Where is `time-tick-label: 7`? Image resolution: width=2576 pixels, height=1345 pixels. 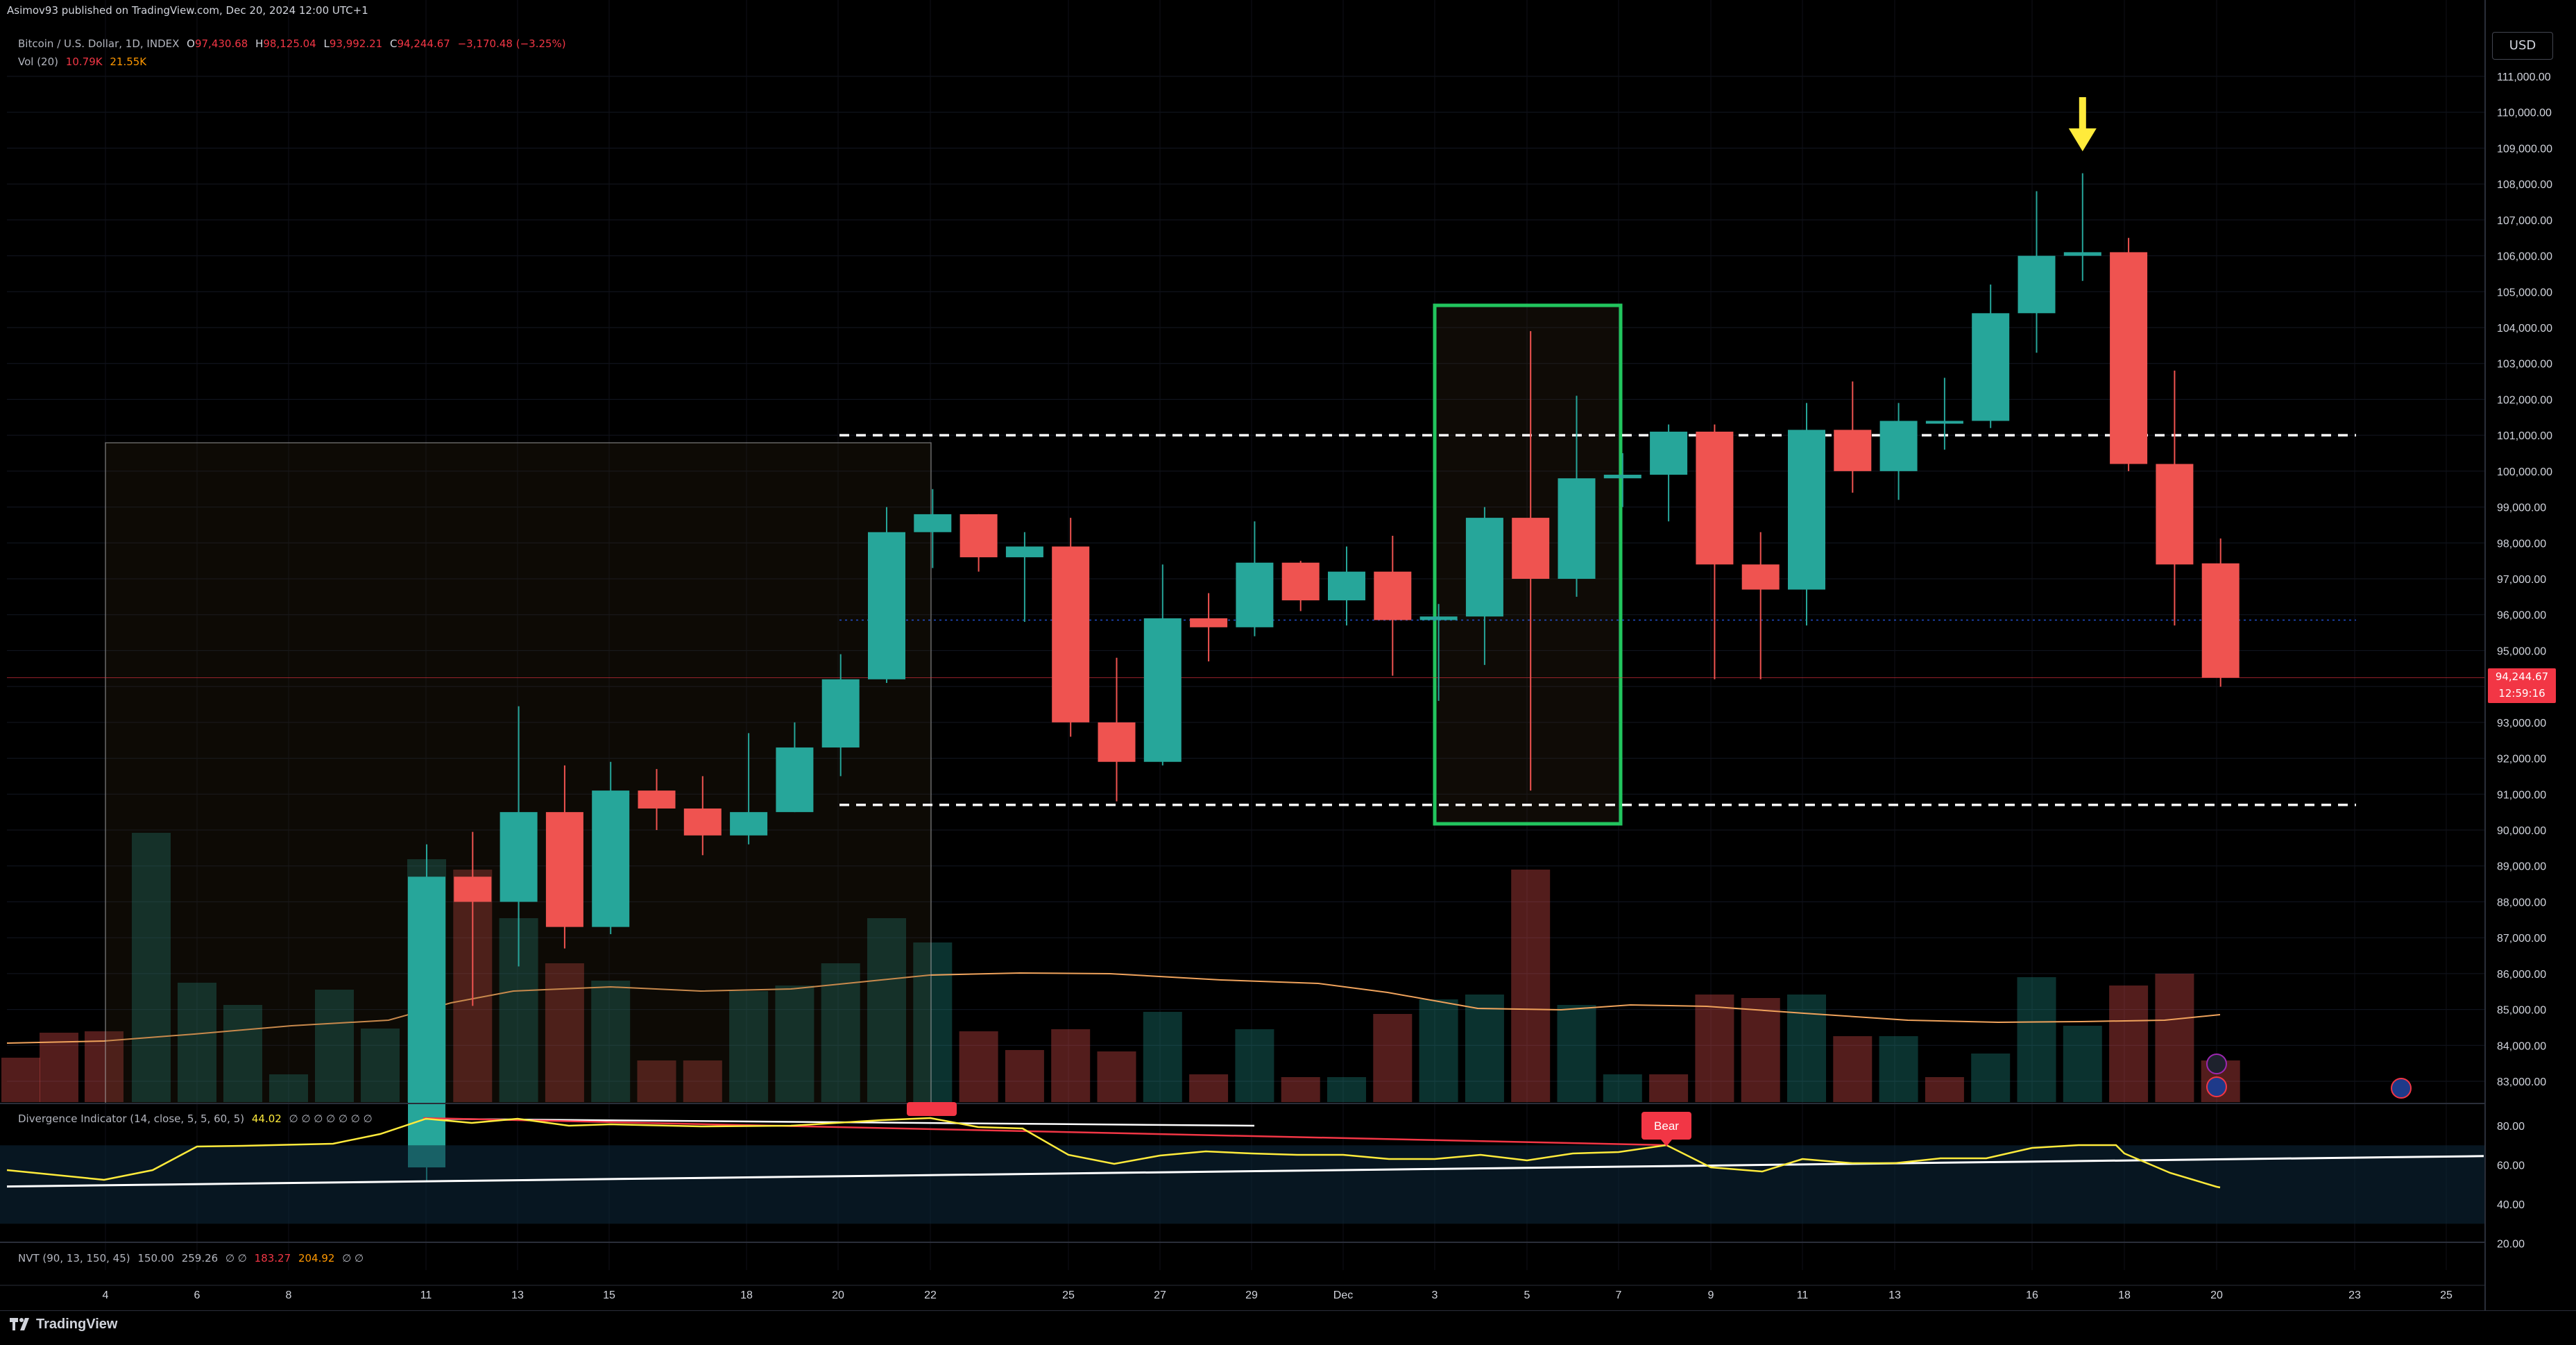 time-tick-label: 7 is located at coordinates (1619, 1295).